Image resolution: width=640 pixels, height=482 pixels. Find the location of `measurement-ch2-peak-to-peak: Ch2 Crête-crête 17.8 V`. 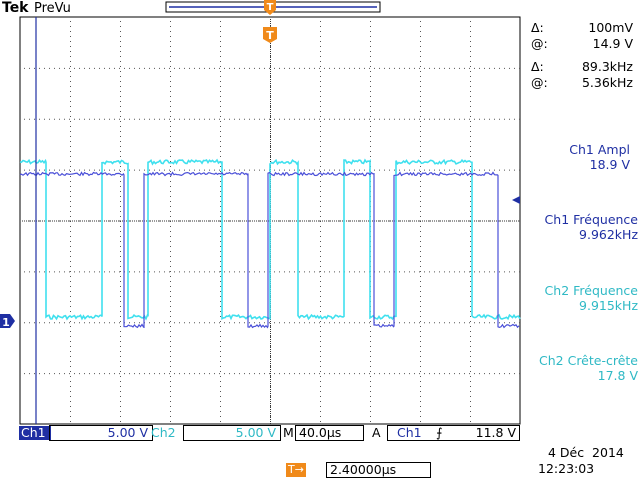

measurement-ch2-peak-to-peak: Ch2 Crête-crête 17.8 V is located at coordinates (588, 368).